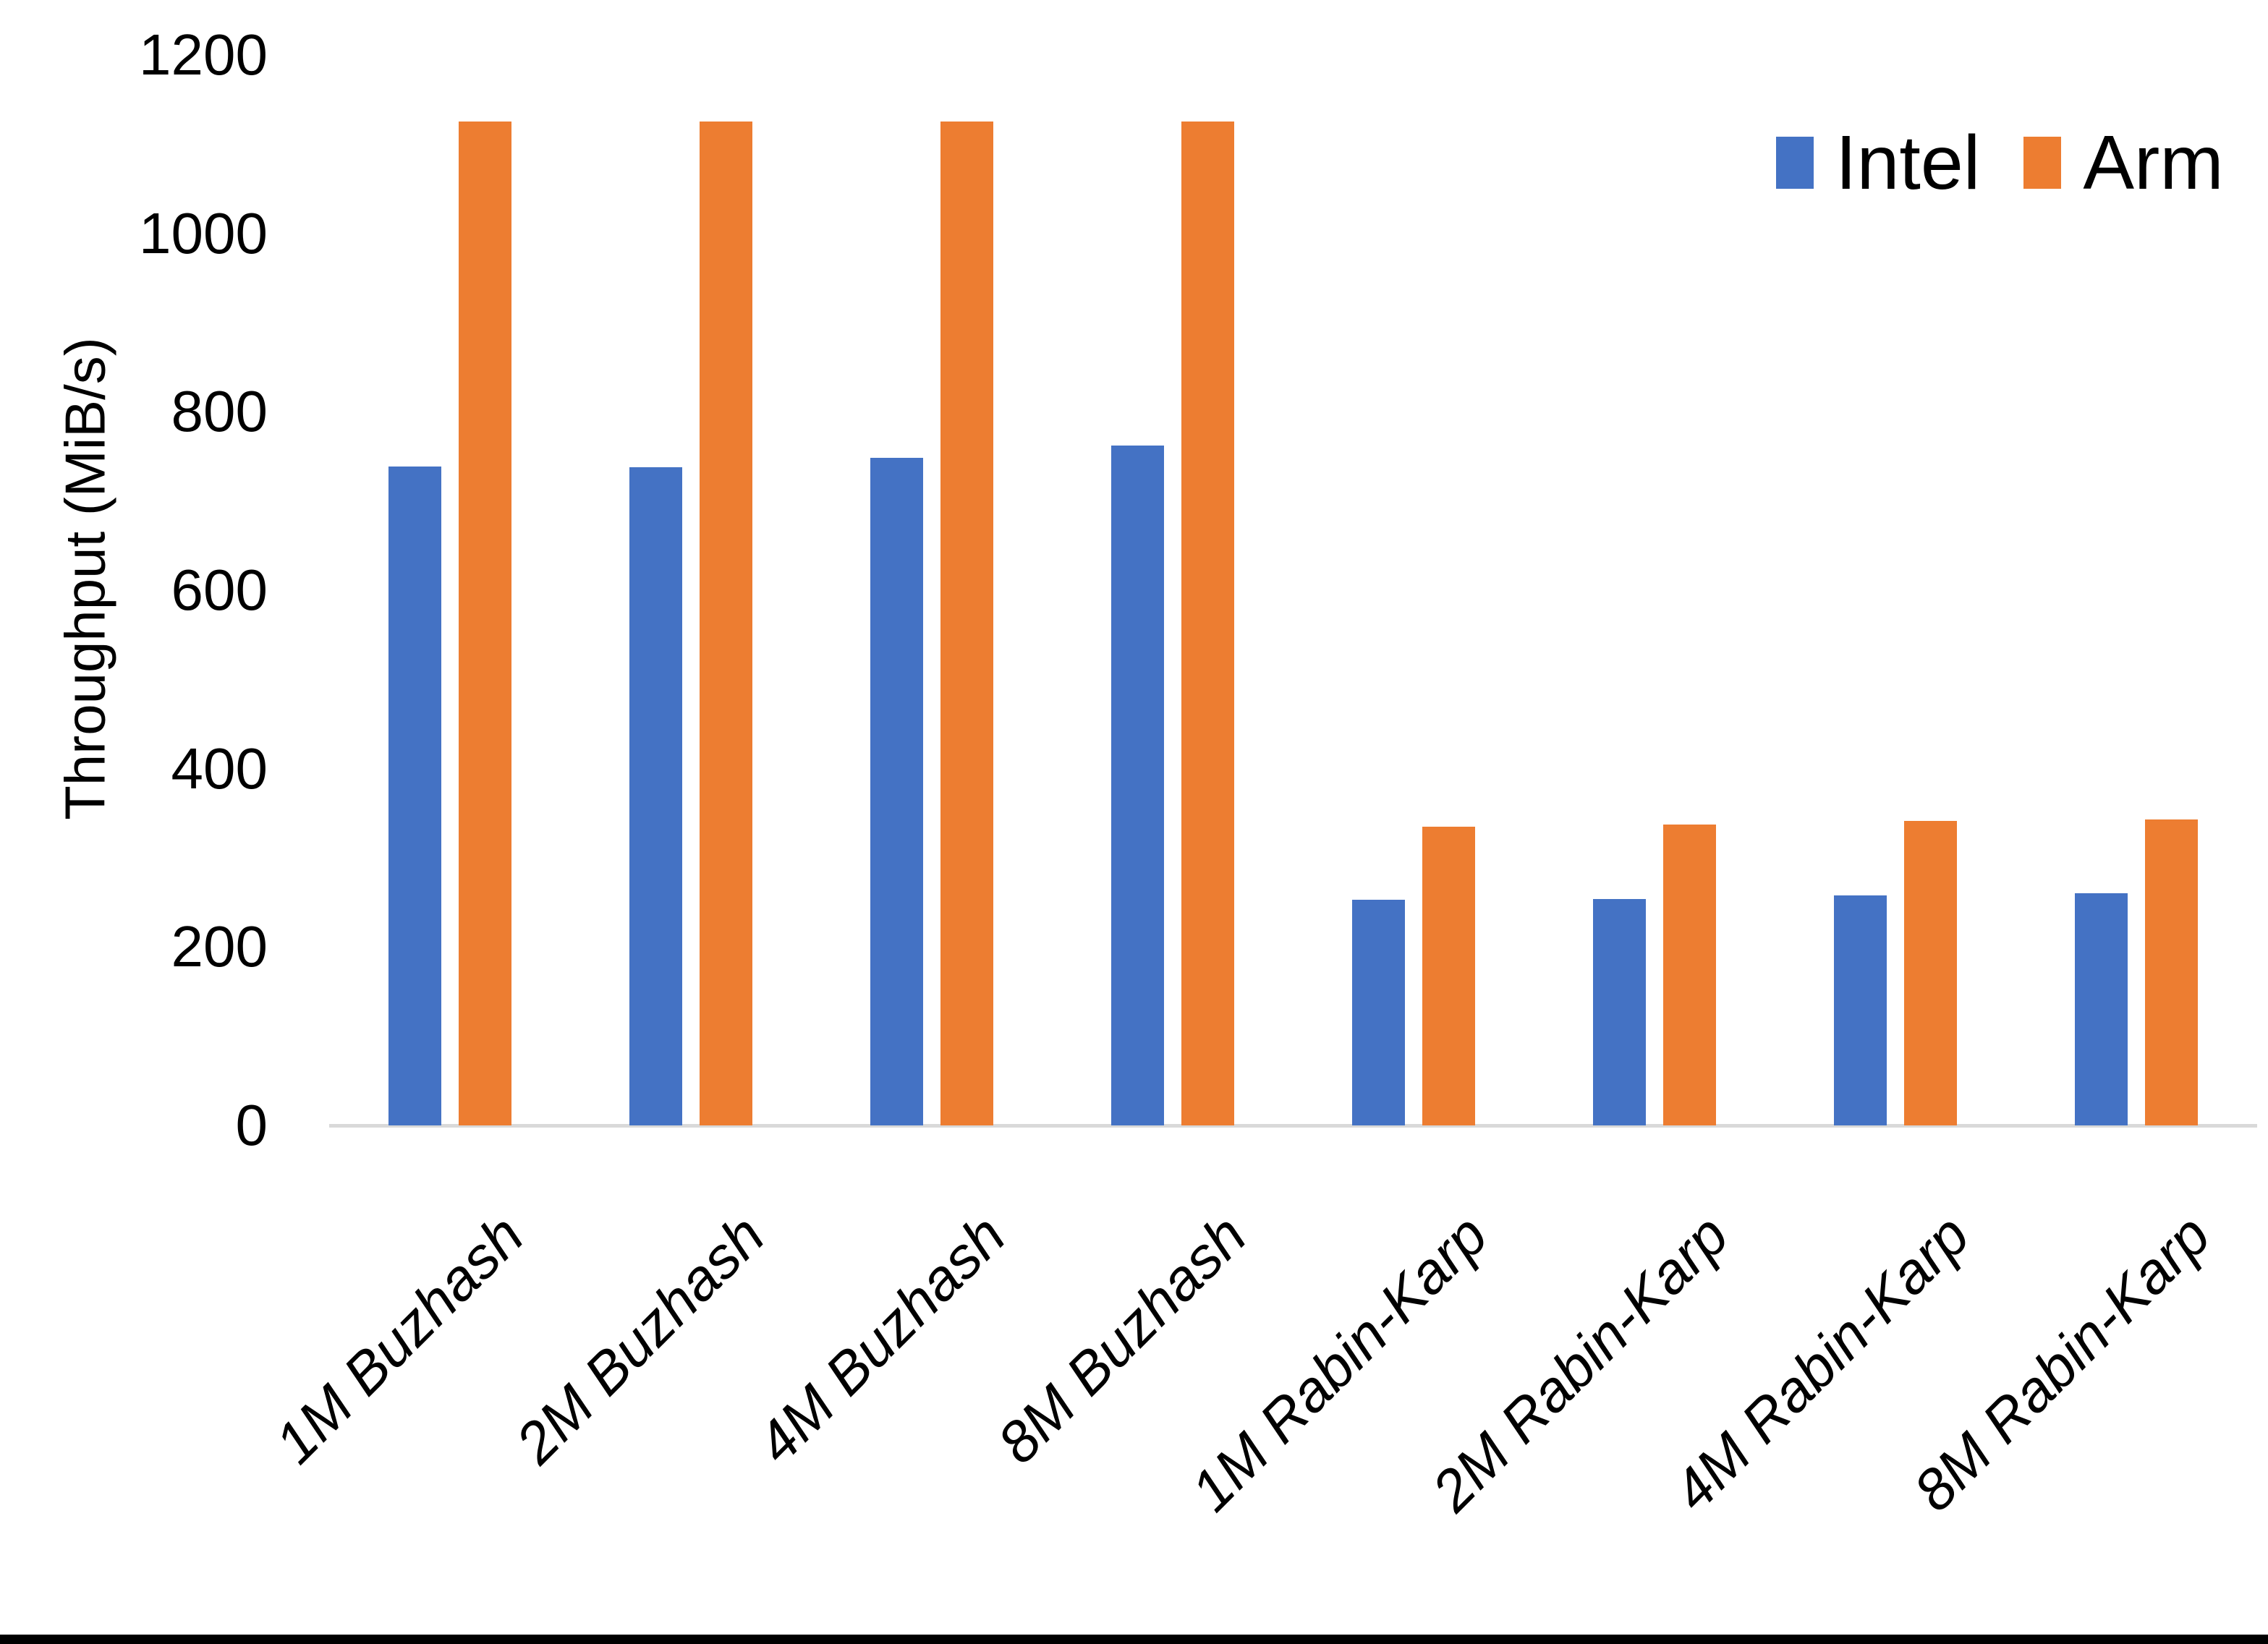 Image resolution: width=2268 pixels, height=1644 pixels. Describe the element at coordinates (881, 1339) in the screenshot. I see `x-label-4m-buzhash: 4M Buzhash` at that location.